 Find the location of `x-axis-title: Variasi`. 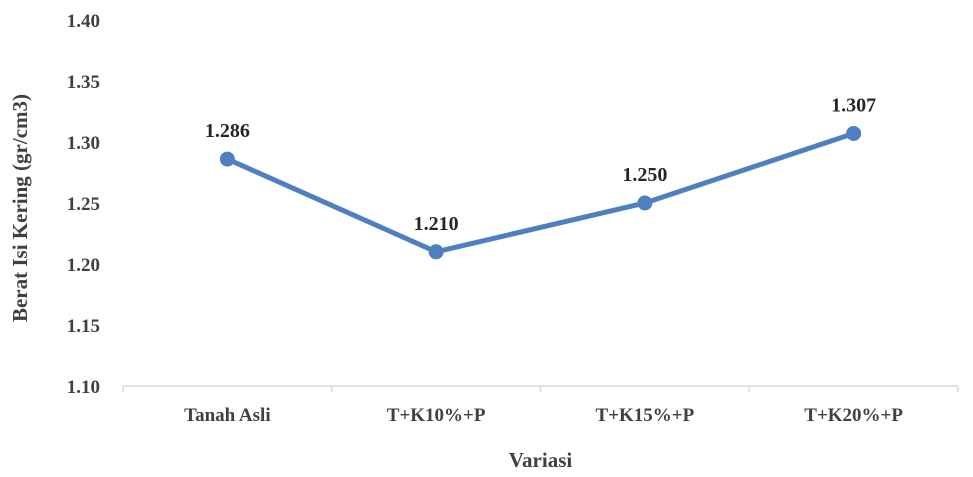

x-axis-title: Variasi is located at coordinates (541, 460).